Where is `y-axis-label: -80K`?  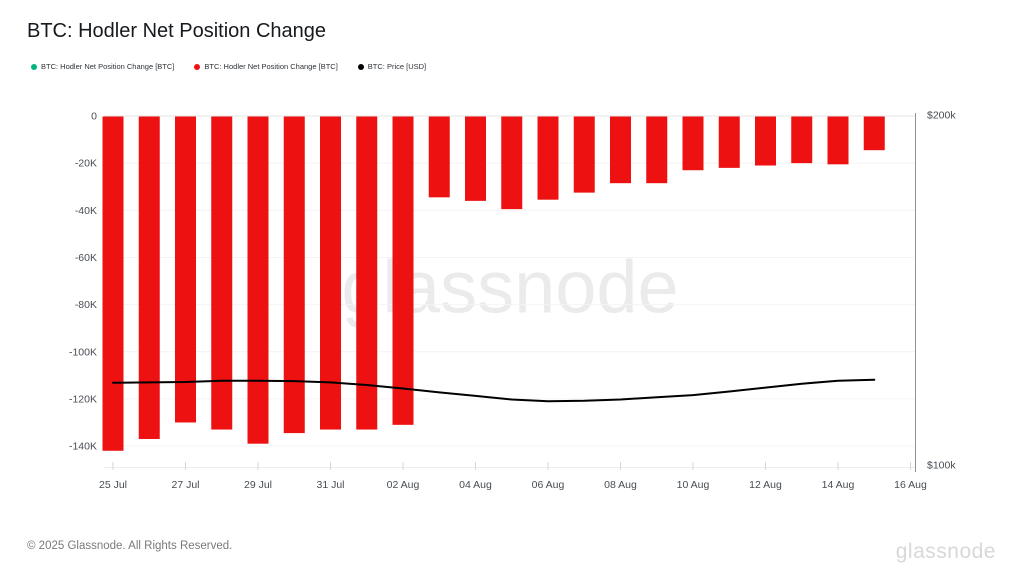 y-axis-label: -80K is located at coordinates (86, 305).